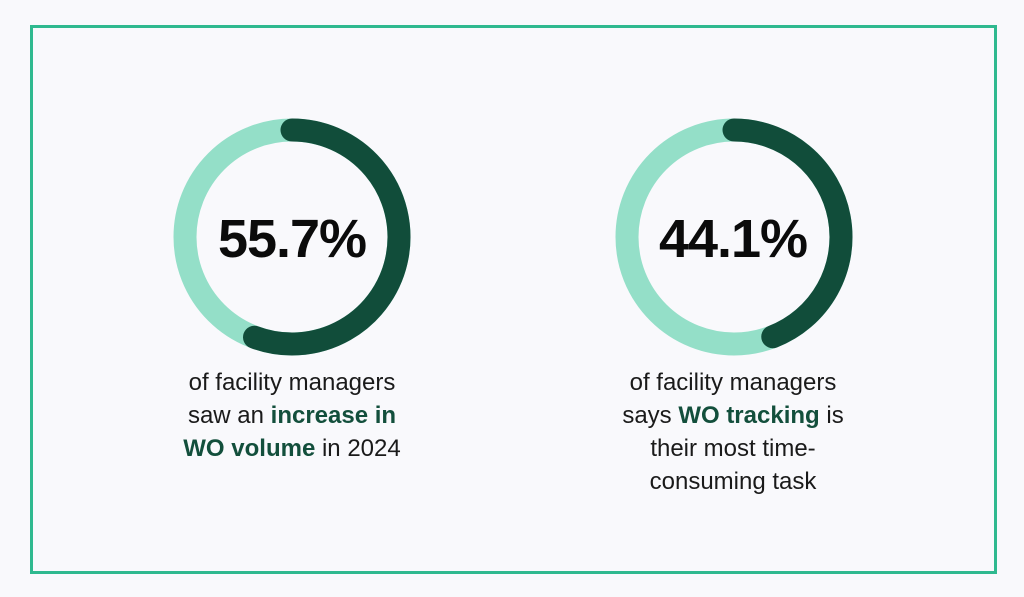 This screenshot has width=1024, height=597. Describe the element at coordinates (249, 448) in the screenshot. I see `caption-highlight: WO volume` at that location.